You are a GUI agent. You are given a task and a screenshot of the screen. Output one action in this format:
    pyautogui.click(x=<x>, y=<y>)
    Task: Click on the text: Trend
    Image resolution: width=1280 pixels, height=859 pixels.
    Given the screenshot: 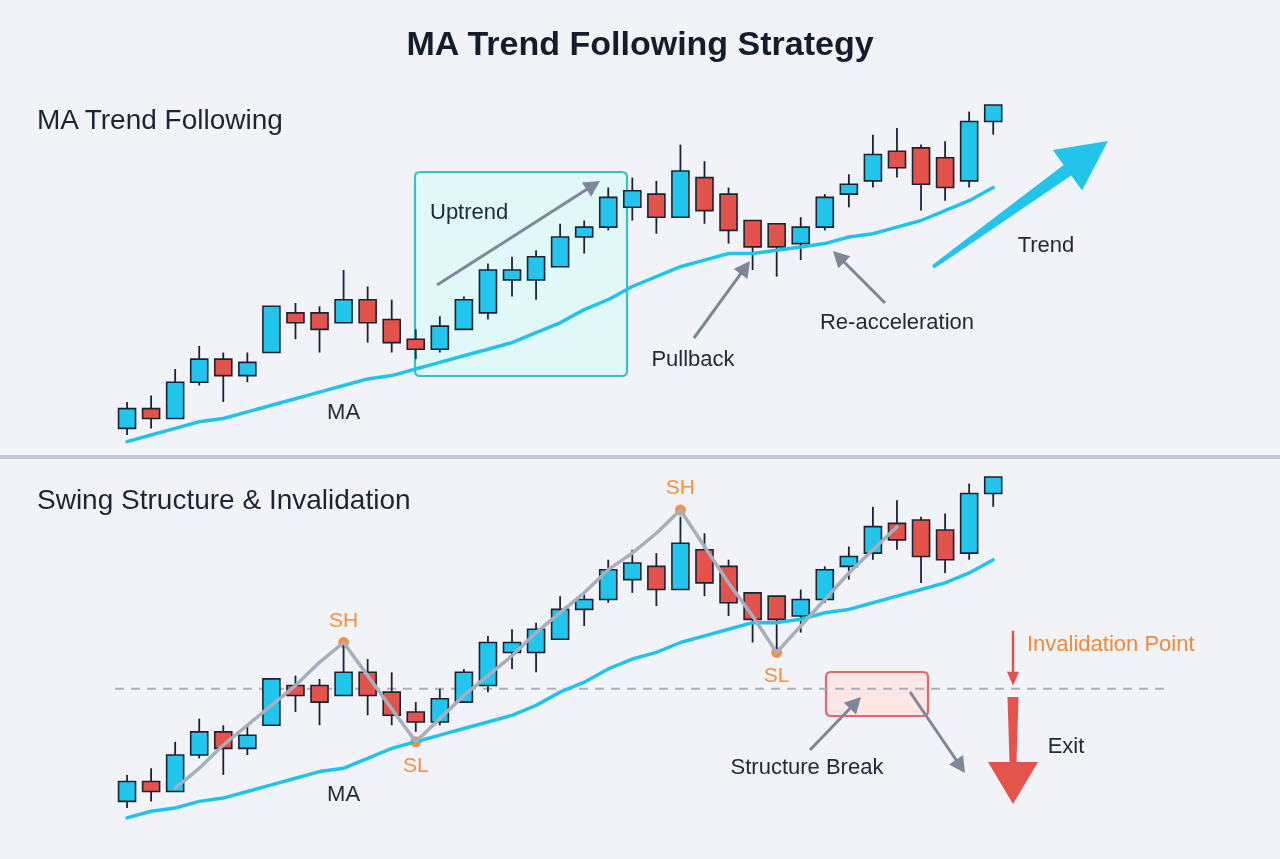 What is the action you would take?
    pyautogui.click(x=1046, y=244)
    